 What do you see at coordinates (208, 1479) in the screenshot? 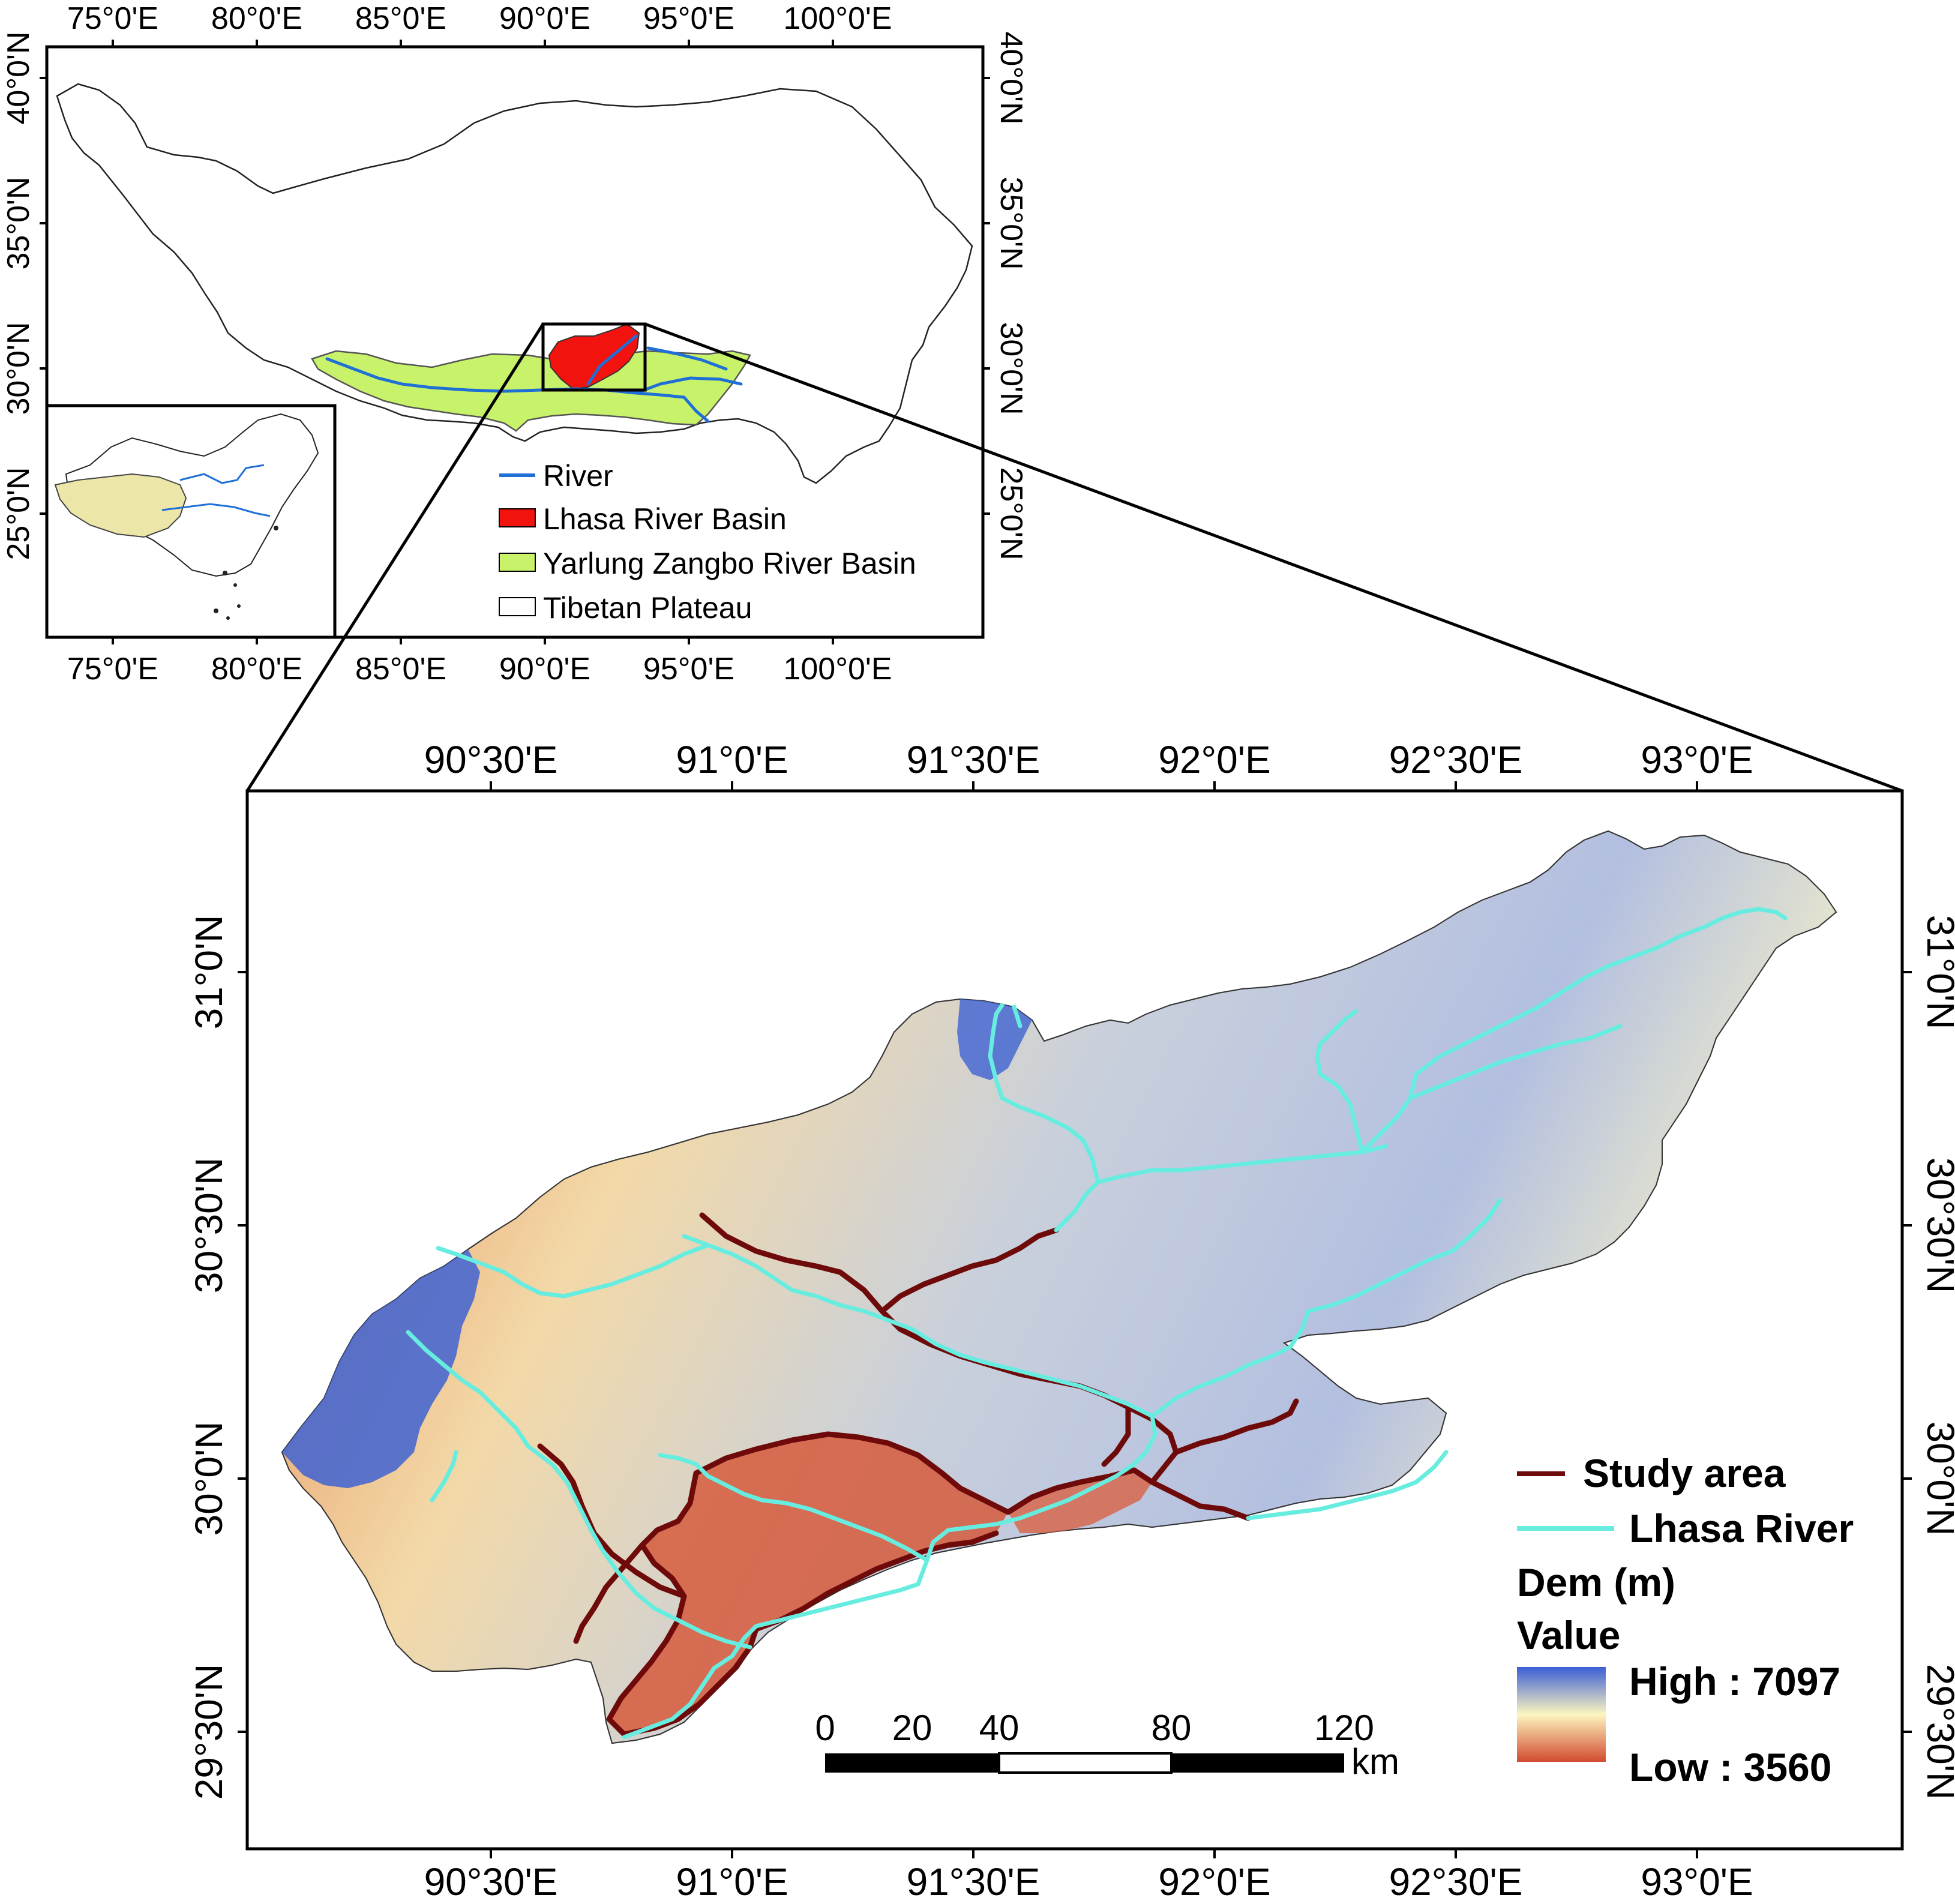
I see `detail-y-tick-left: 30°0'N` at bounding box center [208, 1479].